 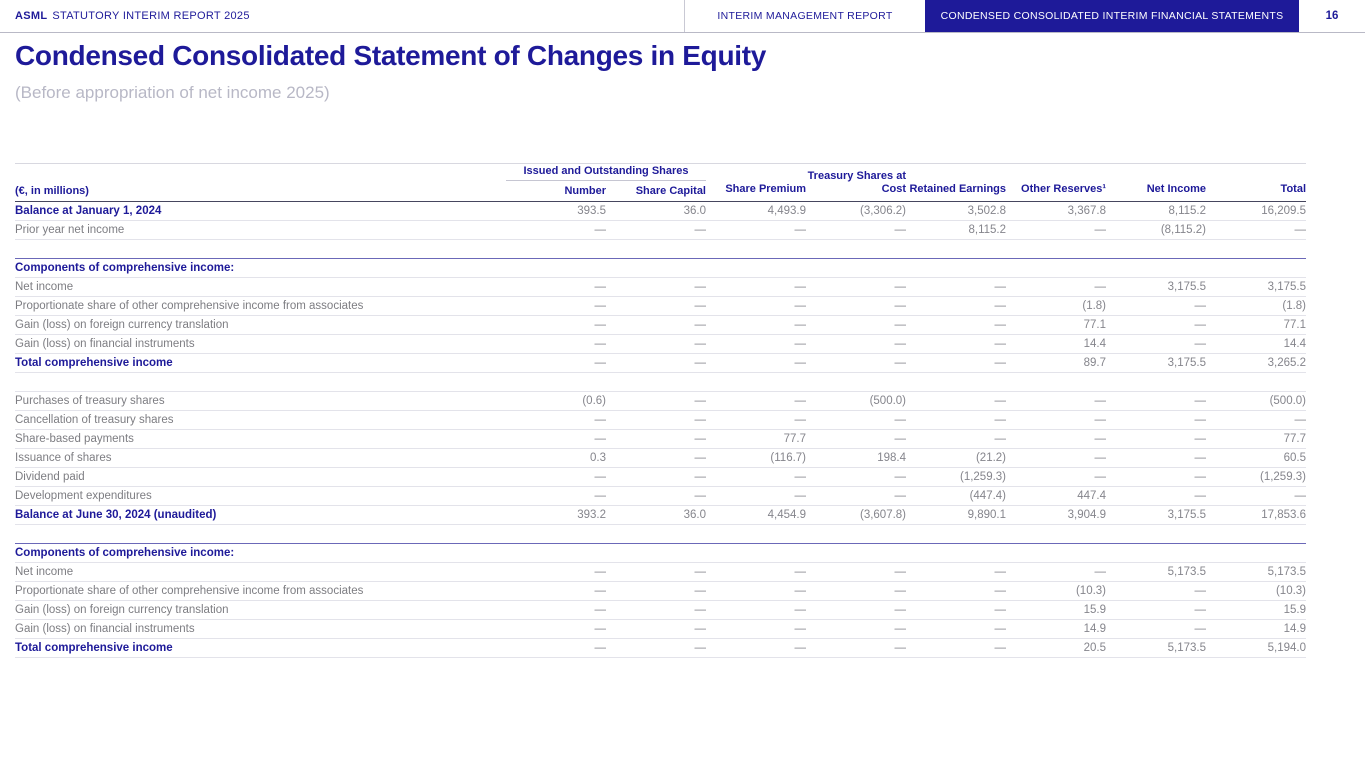 What do you see at coordinates (1256, 648) in the screenshot?
I see `cell-value: 5,194.0` at bounding box center [1256, 648].